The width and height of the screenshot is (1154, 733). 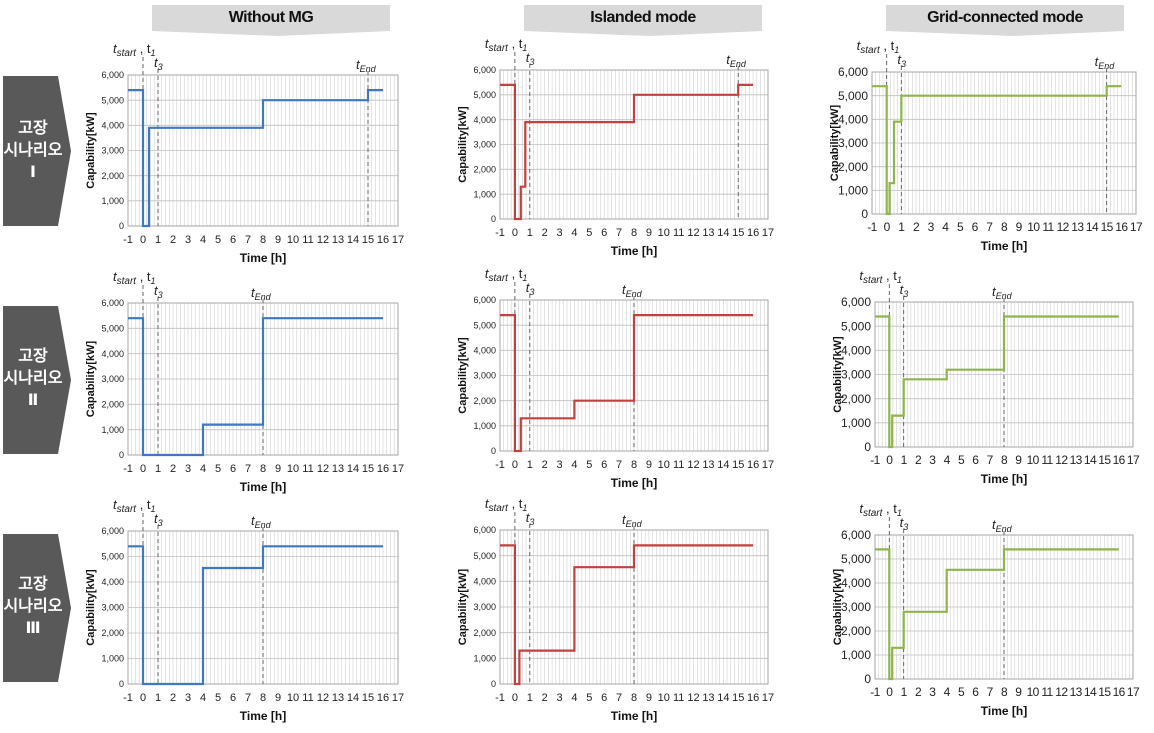 I want to click on header-banner-shape, so click(x=643, y=20).